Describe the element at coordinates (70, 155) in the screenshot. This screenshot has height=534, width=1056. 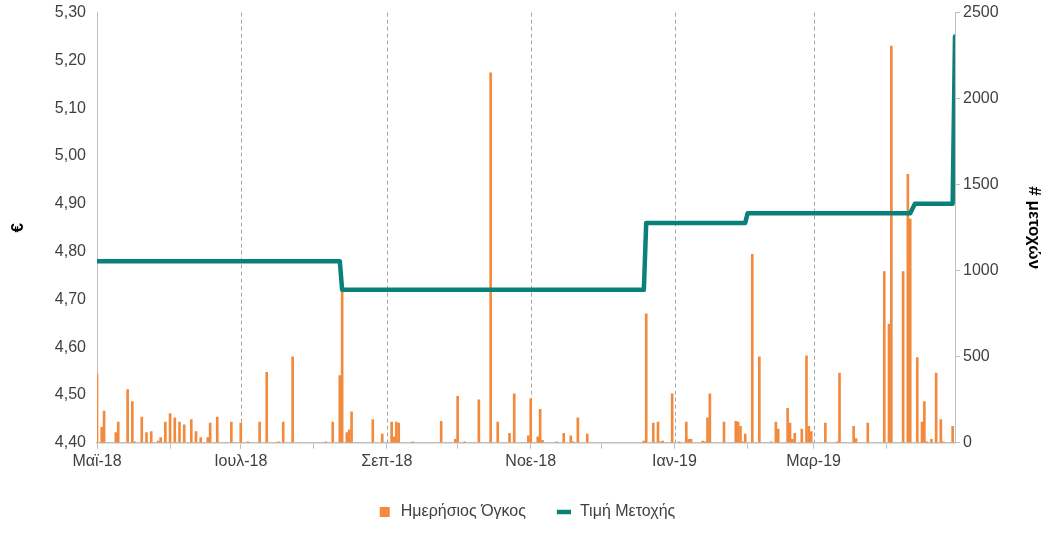
I see `y-tick-label: 5,00` at that location.